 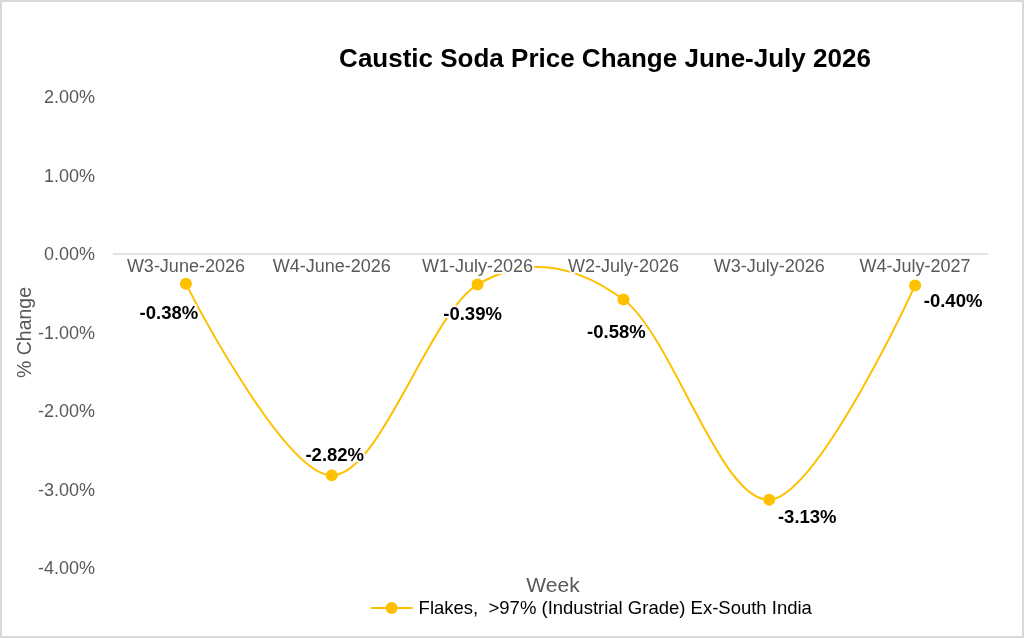 I want to click on data-label: -0.38%, so click(x=169, y=312).